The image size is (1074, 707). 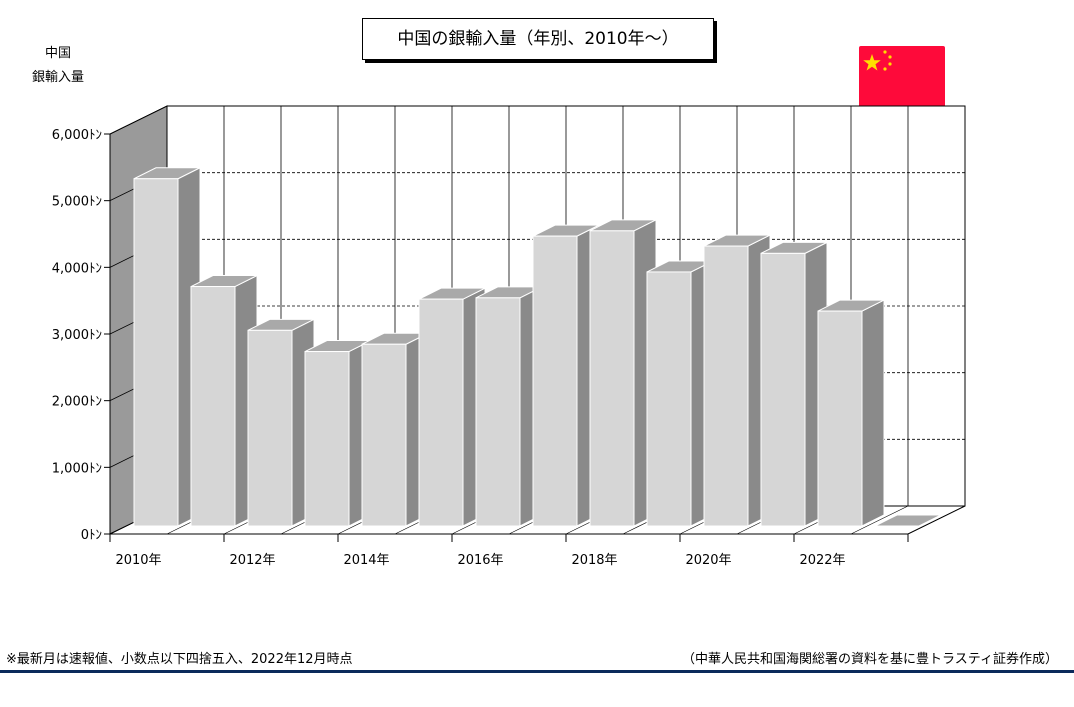 What do you see at coordinates (58, 66) in the screenshot?
I see `y-axis-label: 中国 銀輸入量` at bounding box center [58, 66].